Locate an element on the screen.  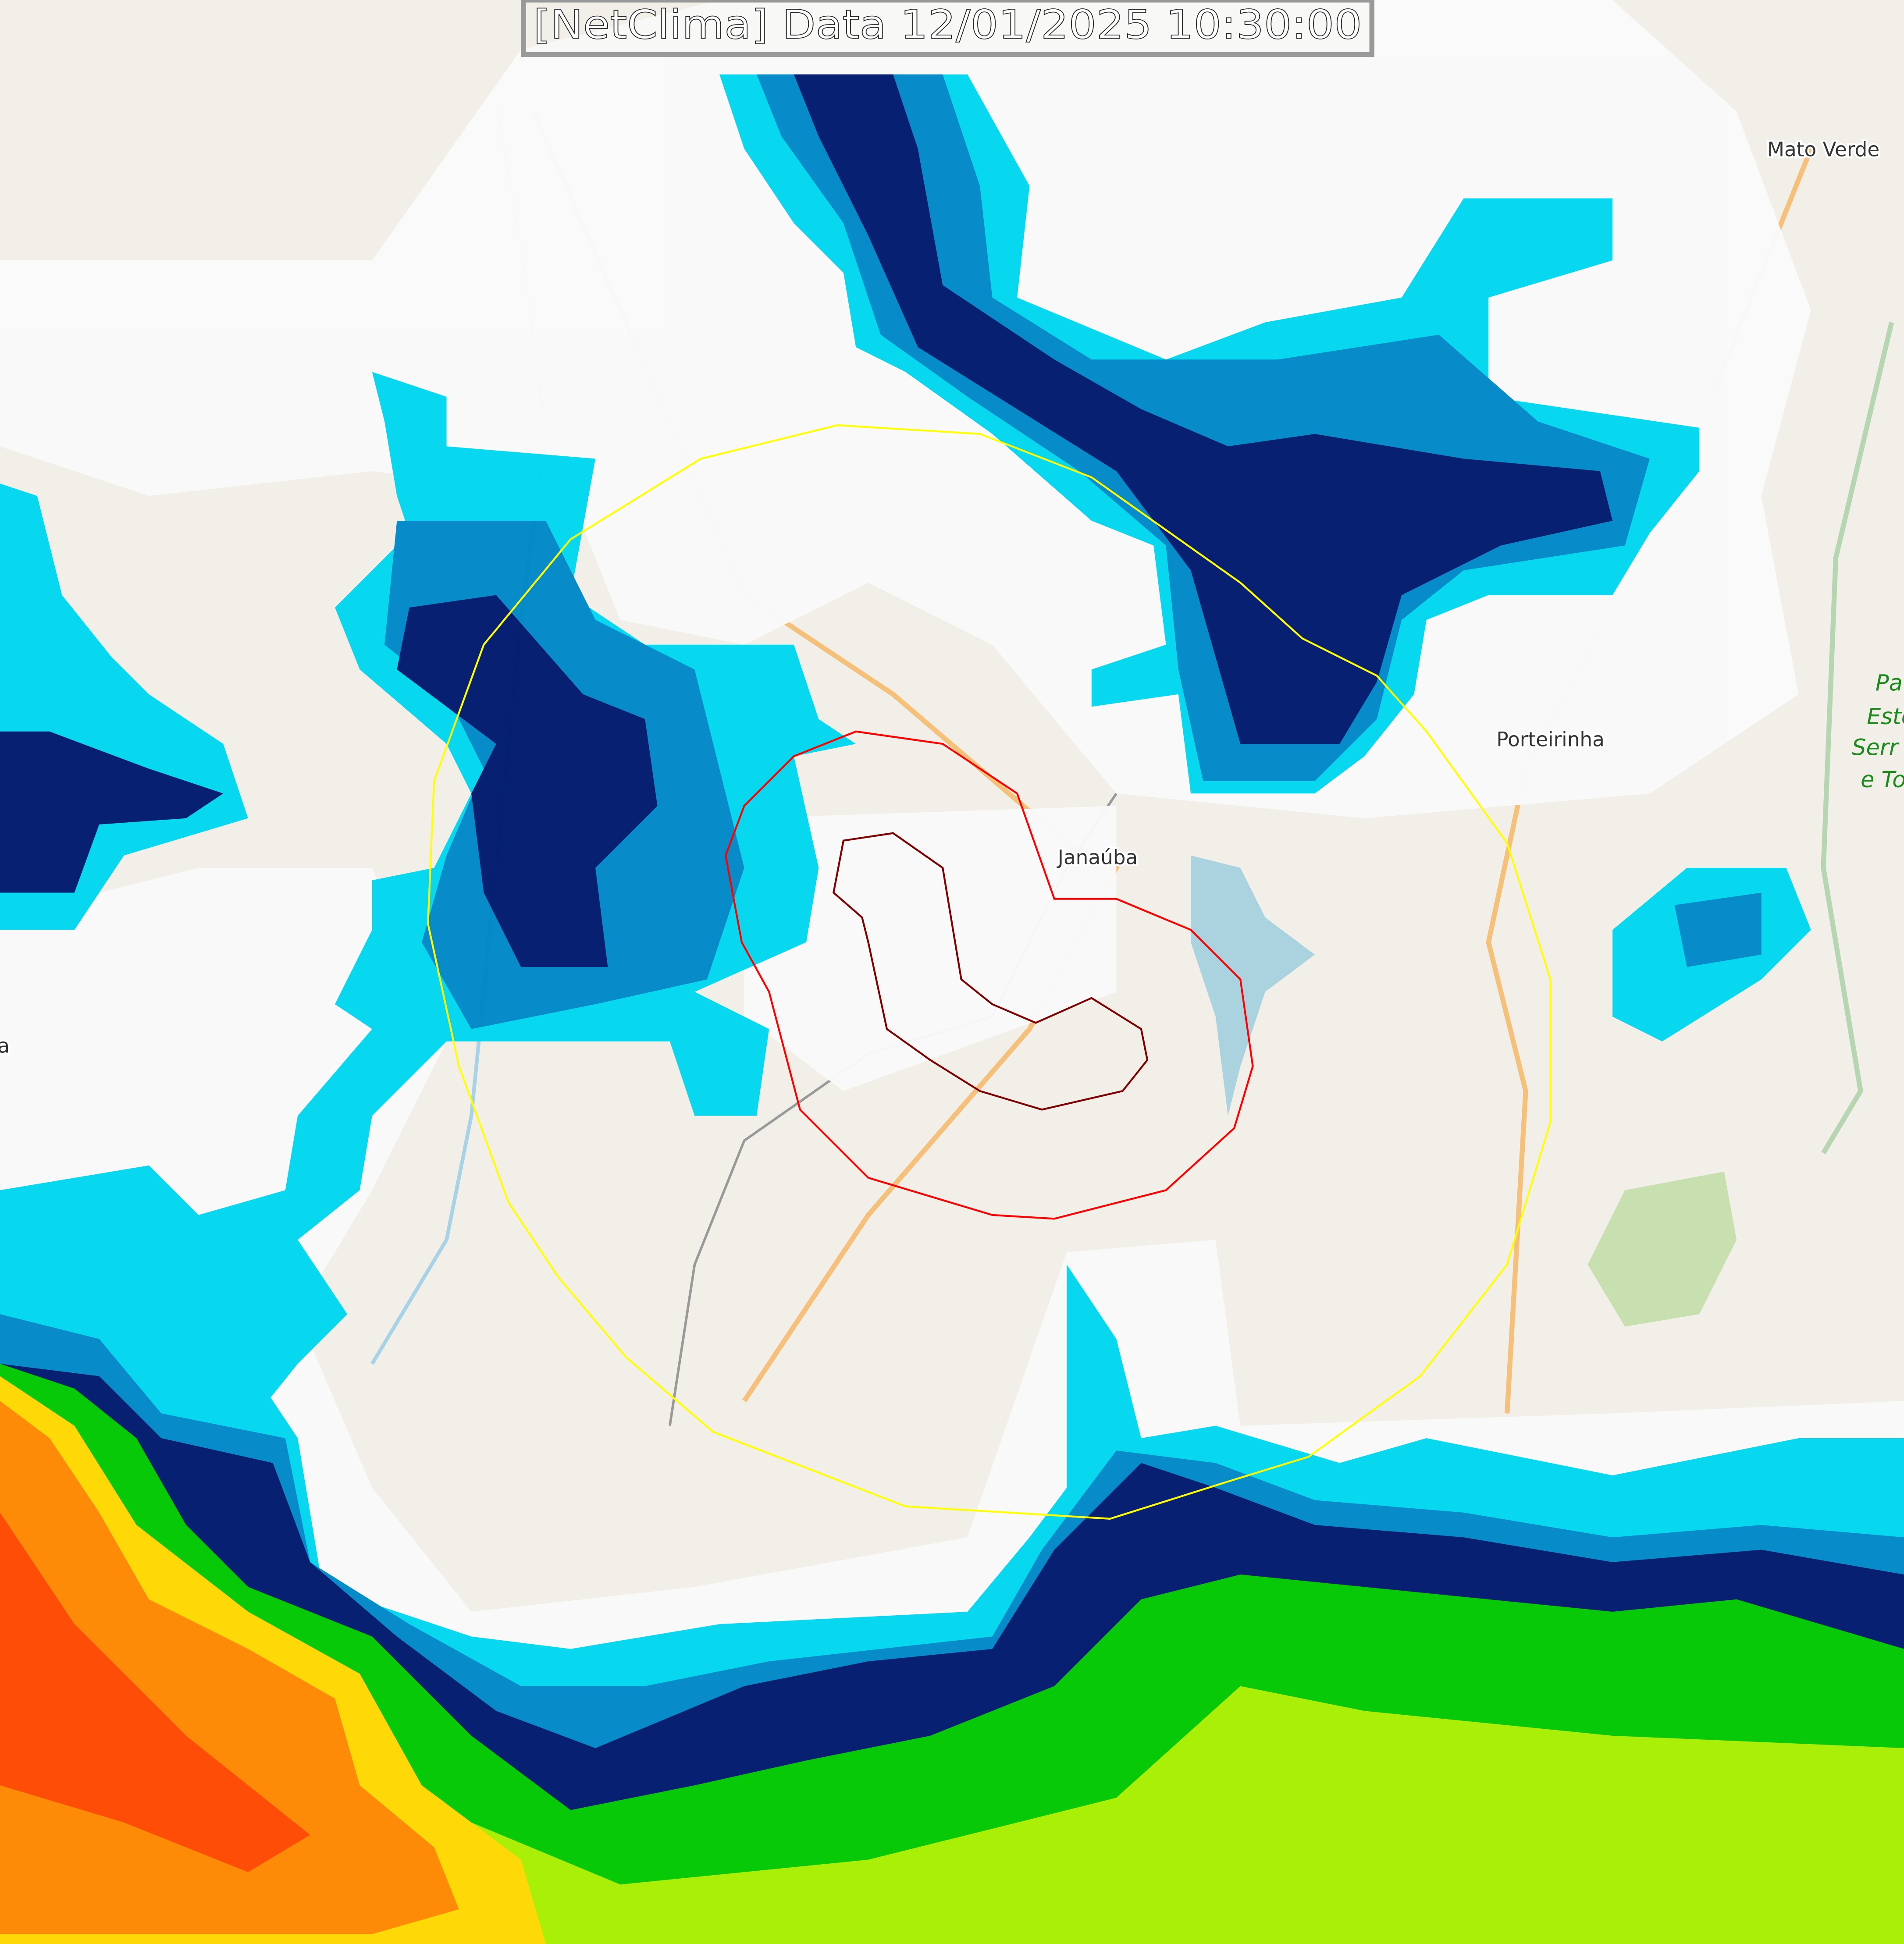
precip-red-orange is located at coordinates (155, 1692).